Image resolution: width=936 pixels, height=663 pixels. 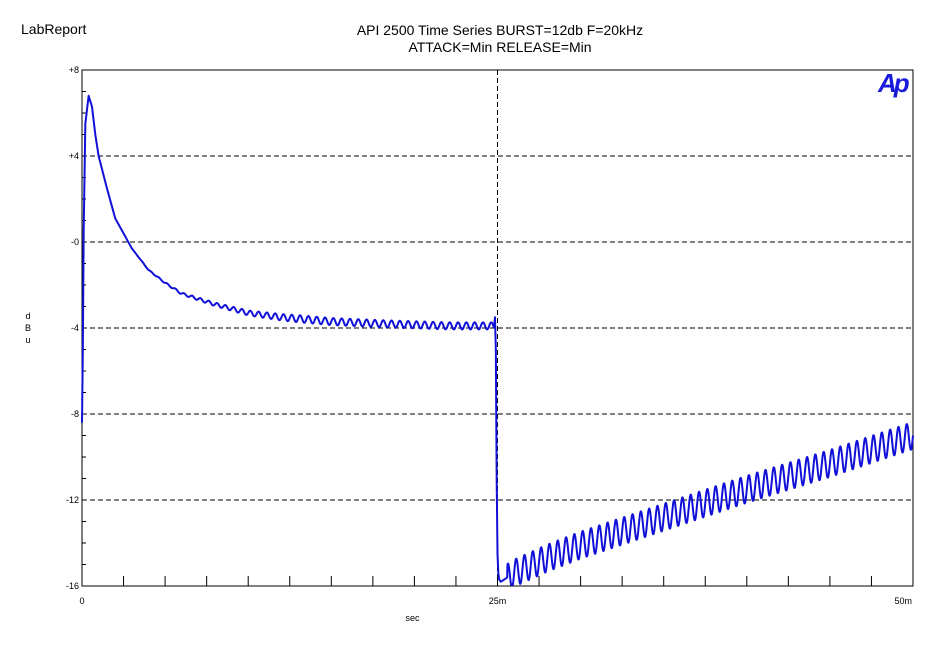 I want to click on x-tick-label: 50m, so click(x=903, y=601).